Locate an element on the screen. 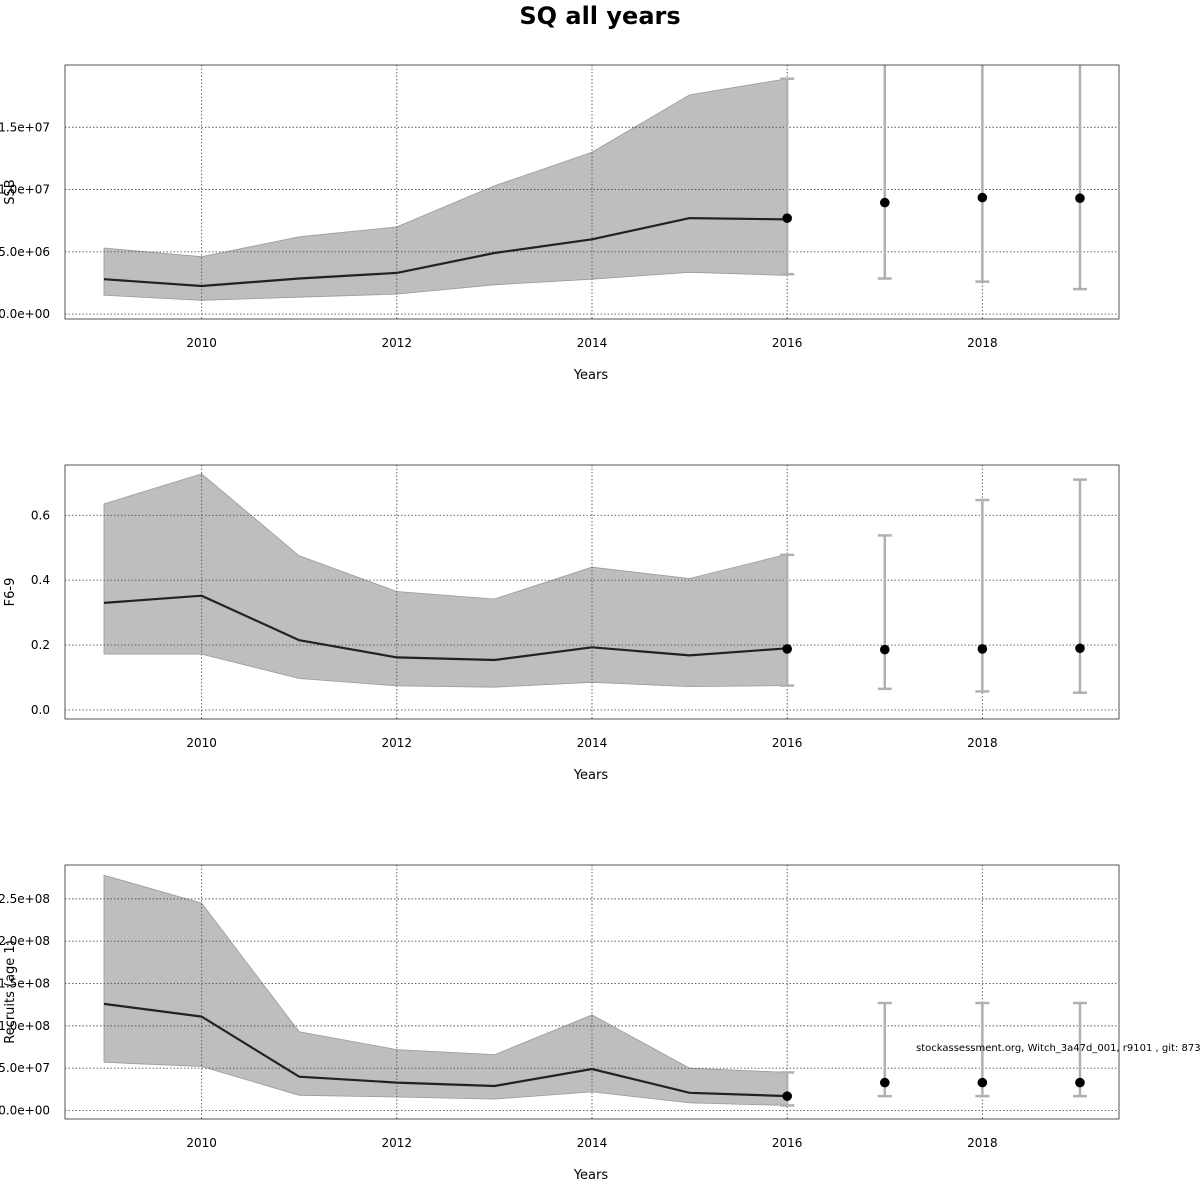 The image size is (1200, 1200). recruits-y-tick-label: 5.0e+07 is located at coordinates (25, 1068).